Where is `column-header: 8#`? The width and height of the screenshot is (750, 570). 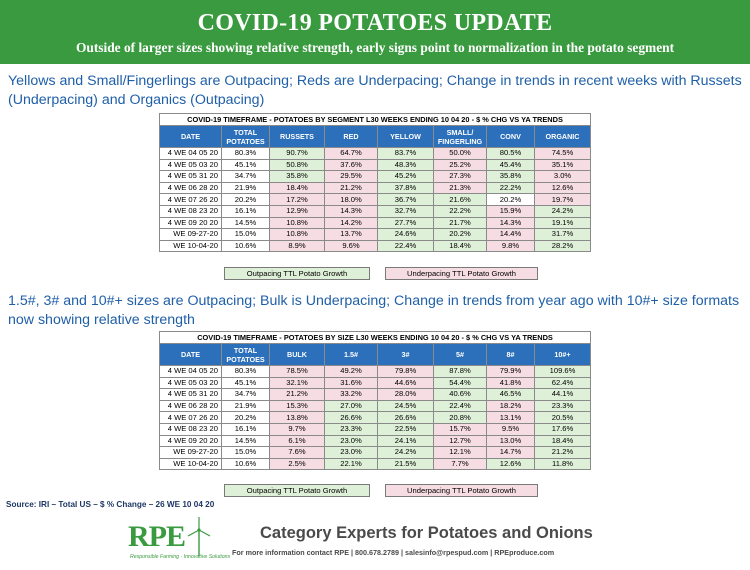
column-header: 8# is located at coordinates (510, 354).